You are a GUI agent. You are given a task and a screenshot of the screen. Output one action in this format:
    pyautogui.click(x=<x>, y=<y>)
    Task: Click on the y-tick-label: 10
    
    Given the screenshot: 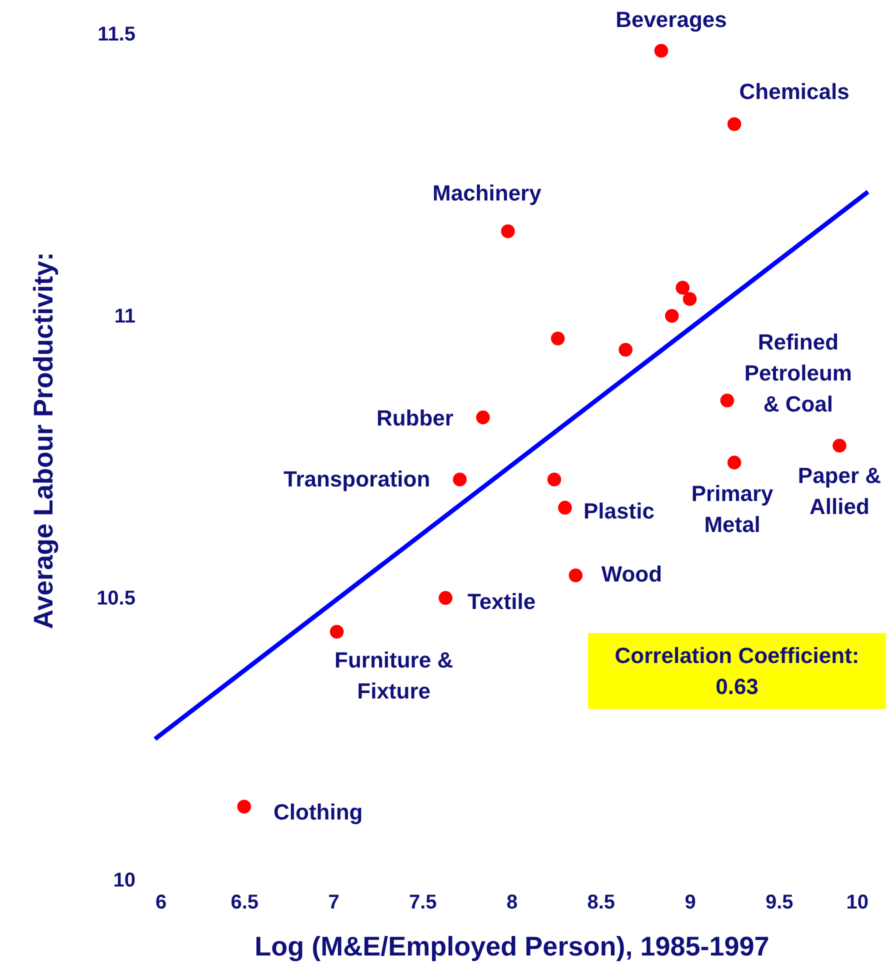 What is the action you would take?
    pyautogui.click(x=124, y=881)
    